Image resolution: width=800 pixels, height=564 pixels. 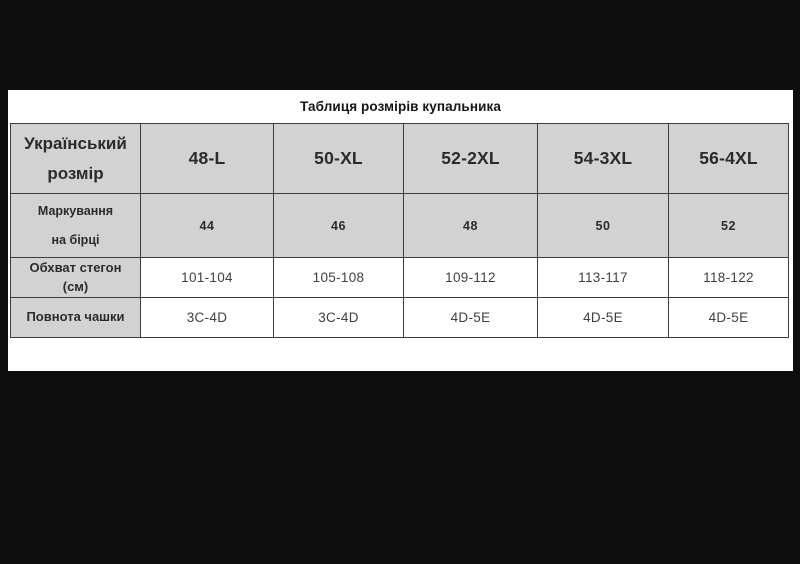 What do you see at coordinates (470, 225) in the screenshot?
I see `value-cell: 48` at bounding box center [470, 225].